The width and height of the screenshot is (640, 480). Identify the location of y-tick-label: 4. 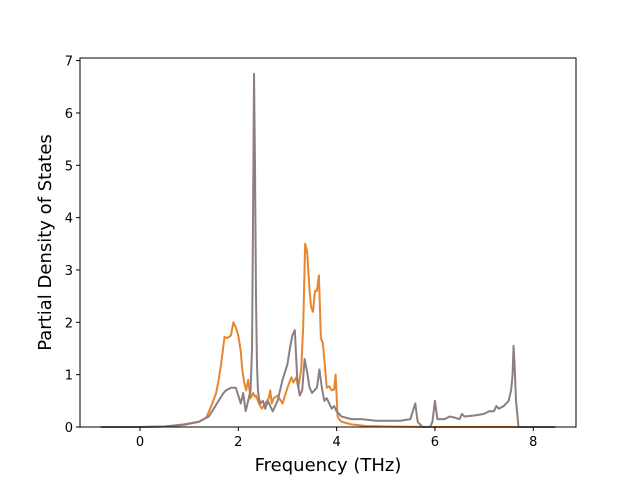
(69, 219).